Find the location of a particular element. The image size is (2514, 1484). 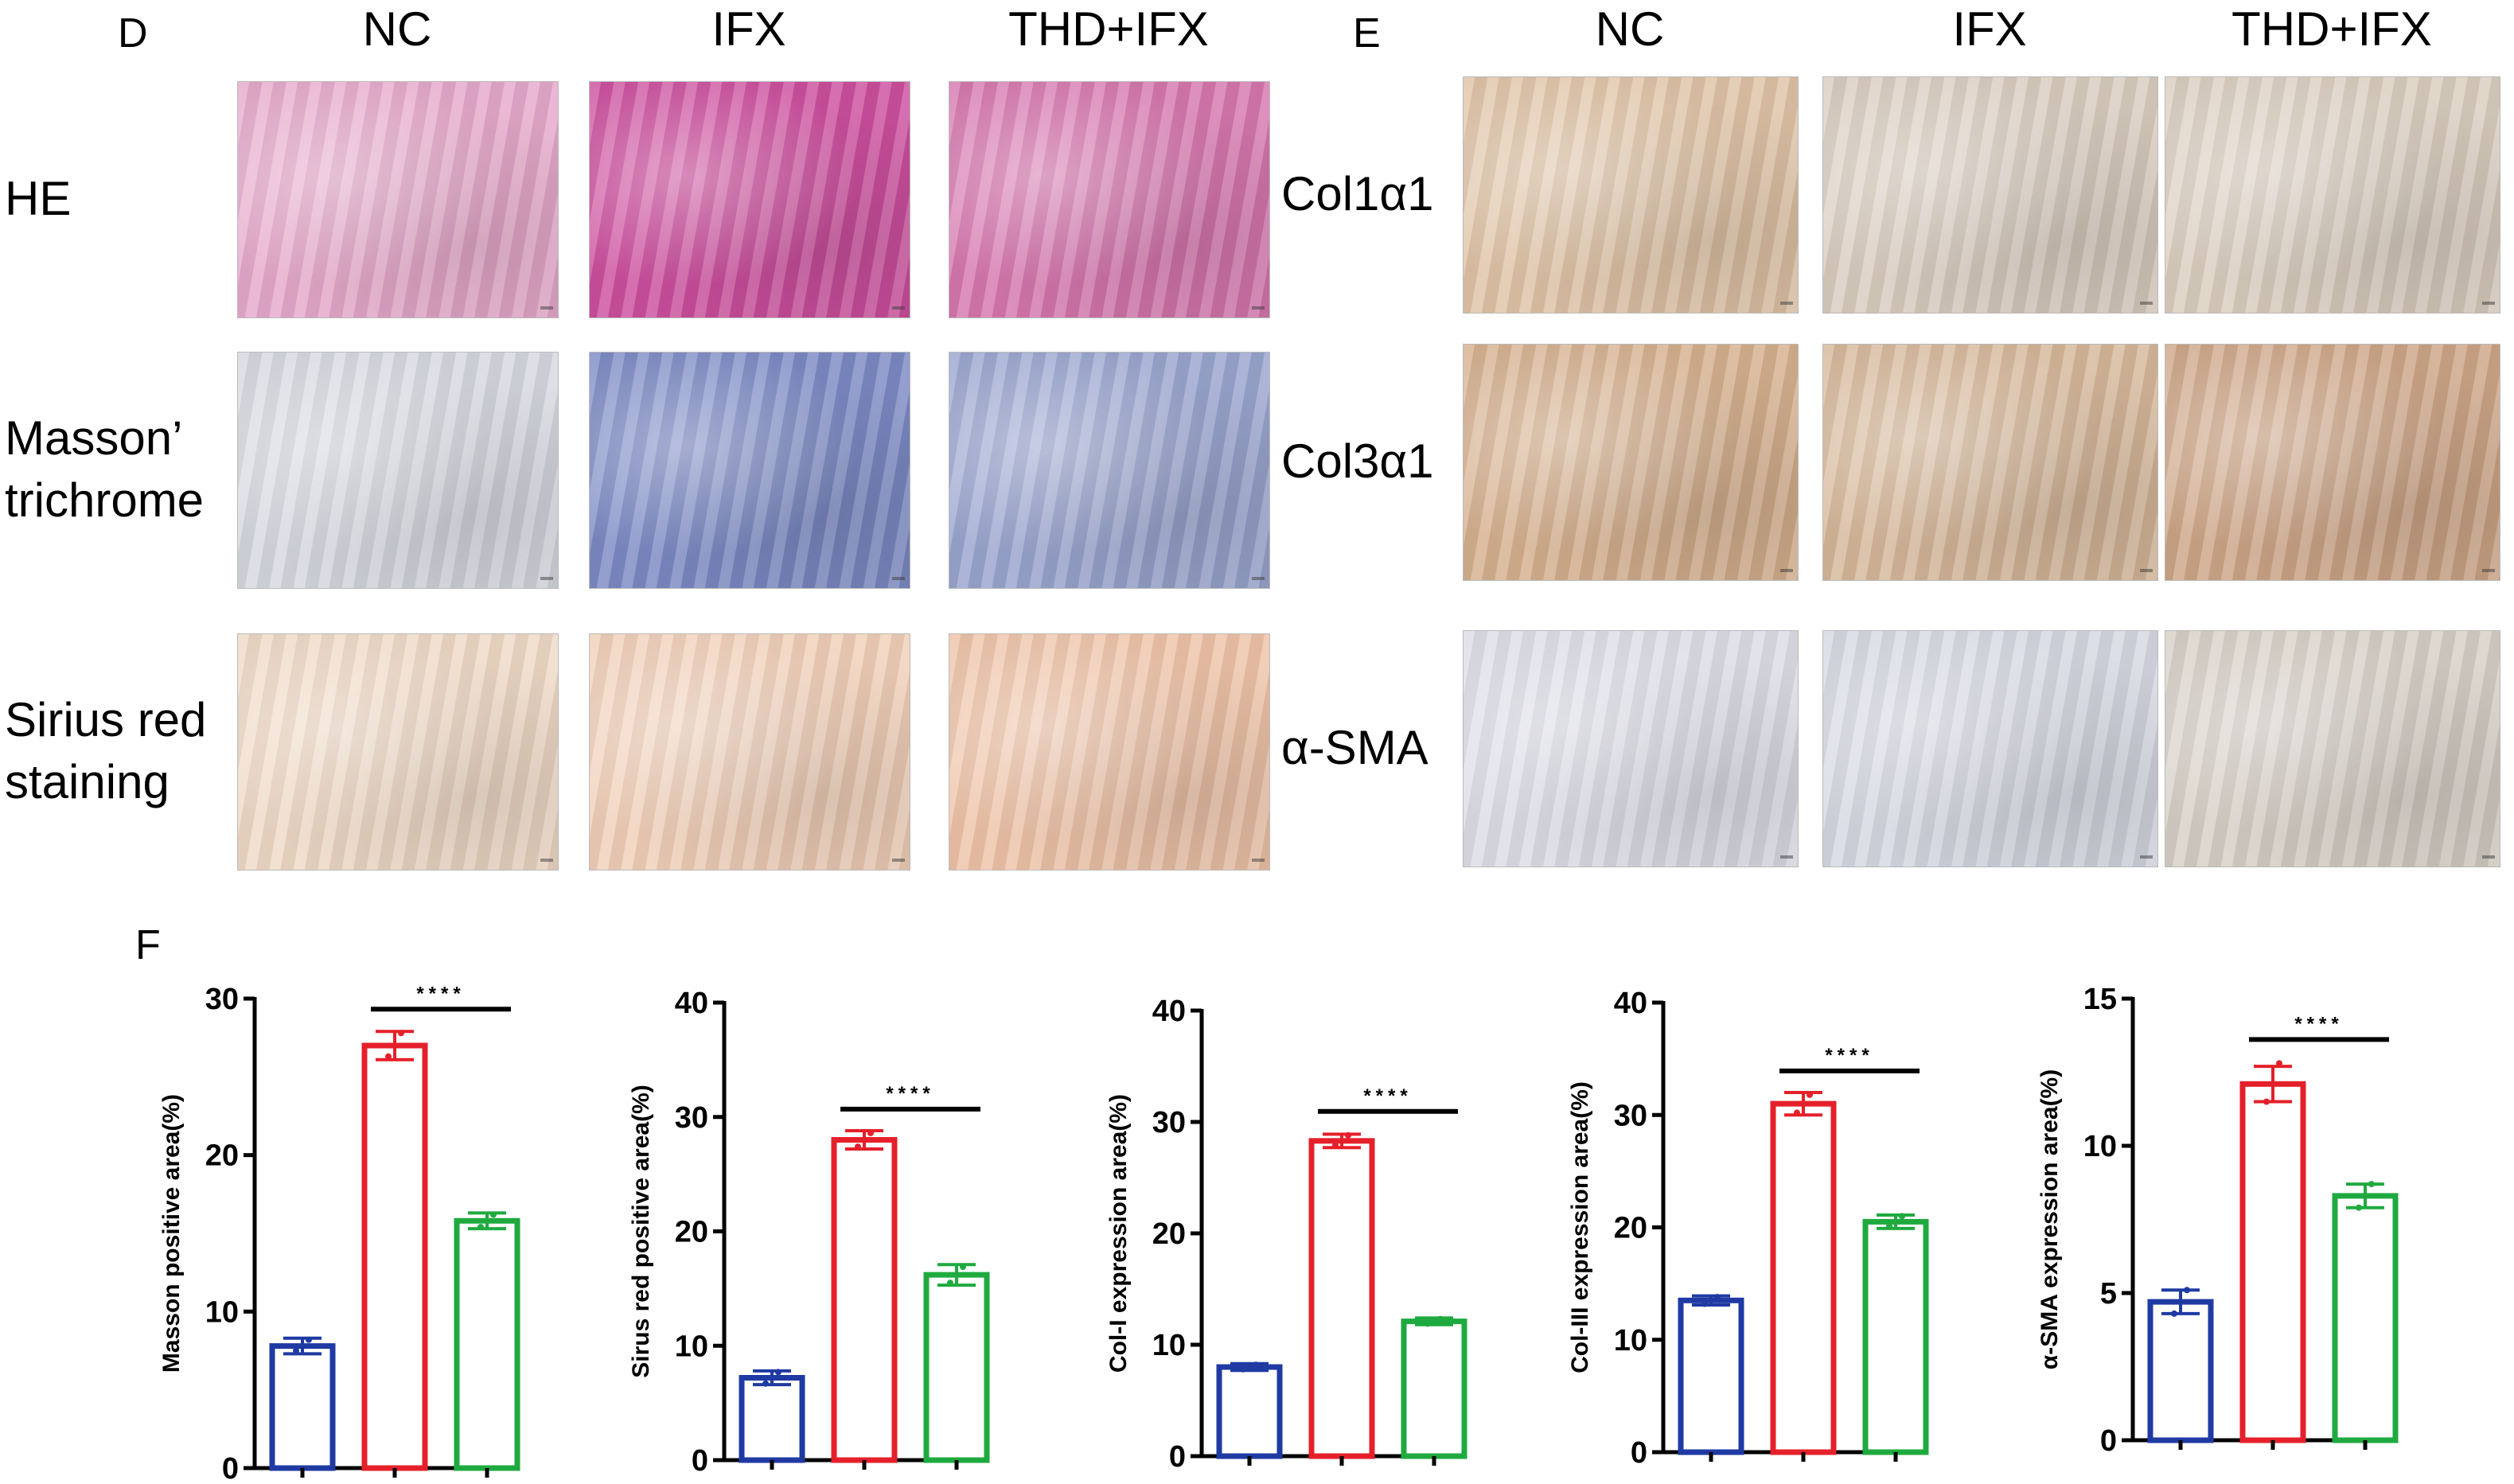

y-tick-label: 5 is located at coordinates (2108, 1294).